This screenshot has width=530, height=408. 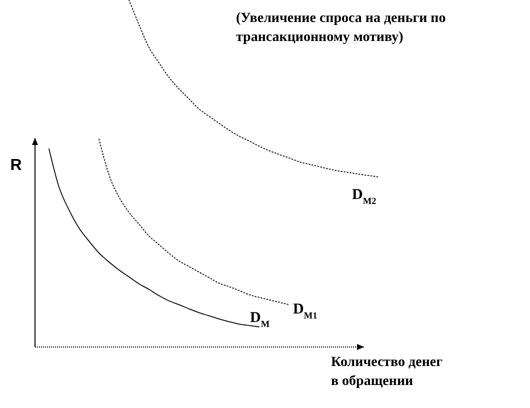 I want to click on series-label: D$_{M}$, so click(x=260, y=320).